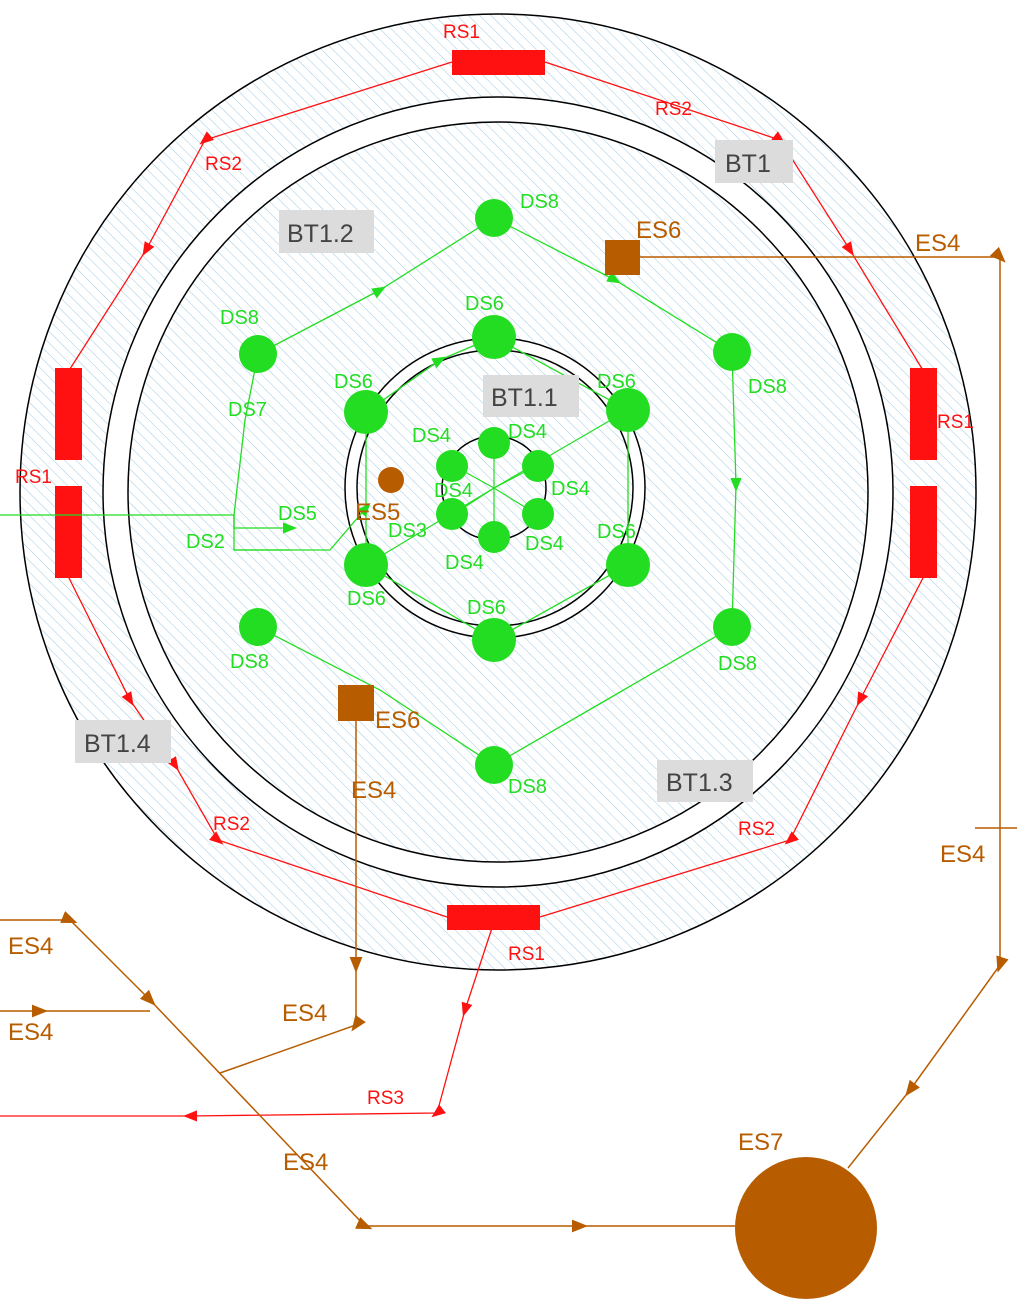 This screenshot has width=1017, height=1304. I want to click on rs1-right-lower-unit, so click(923, 532).